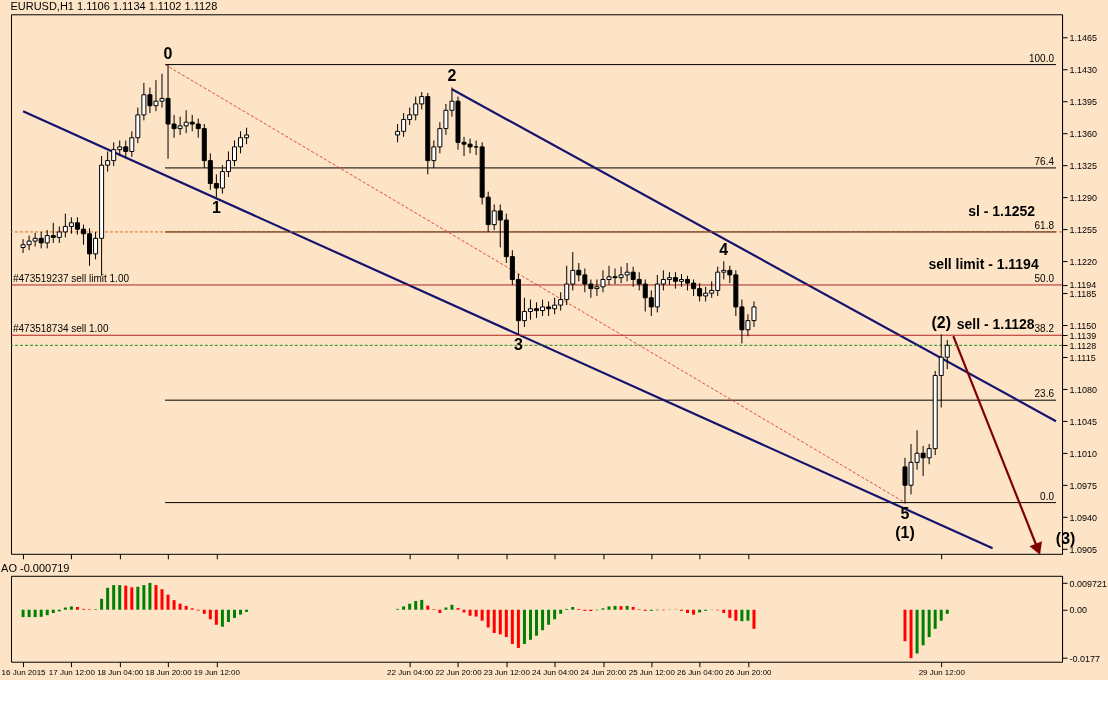 Image resolution: width=1108 pixels, height=703 pixels. What do you see at coordinates (724, 250) in the screenshot?
I see `annotation: 4` at bounding box center [724, 250].